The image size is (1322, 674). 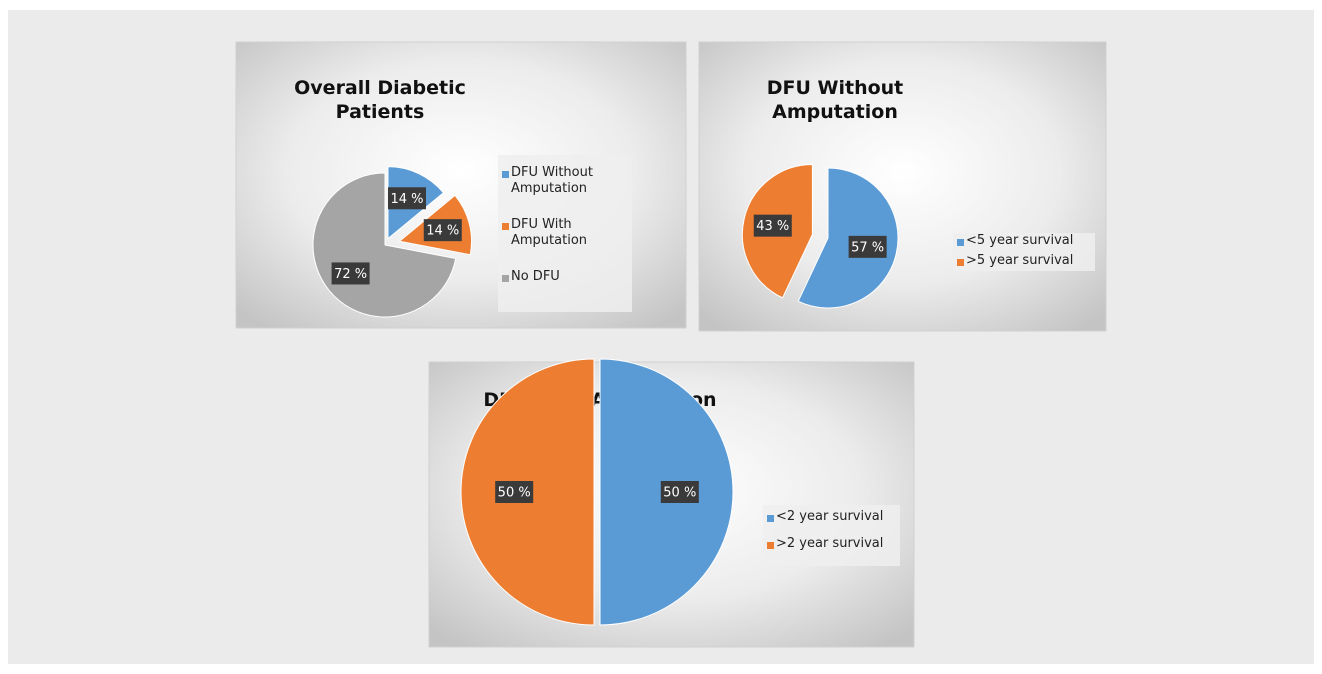 I want to click on legend-label: <5 year survival, so click(x=1020, y=240).